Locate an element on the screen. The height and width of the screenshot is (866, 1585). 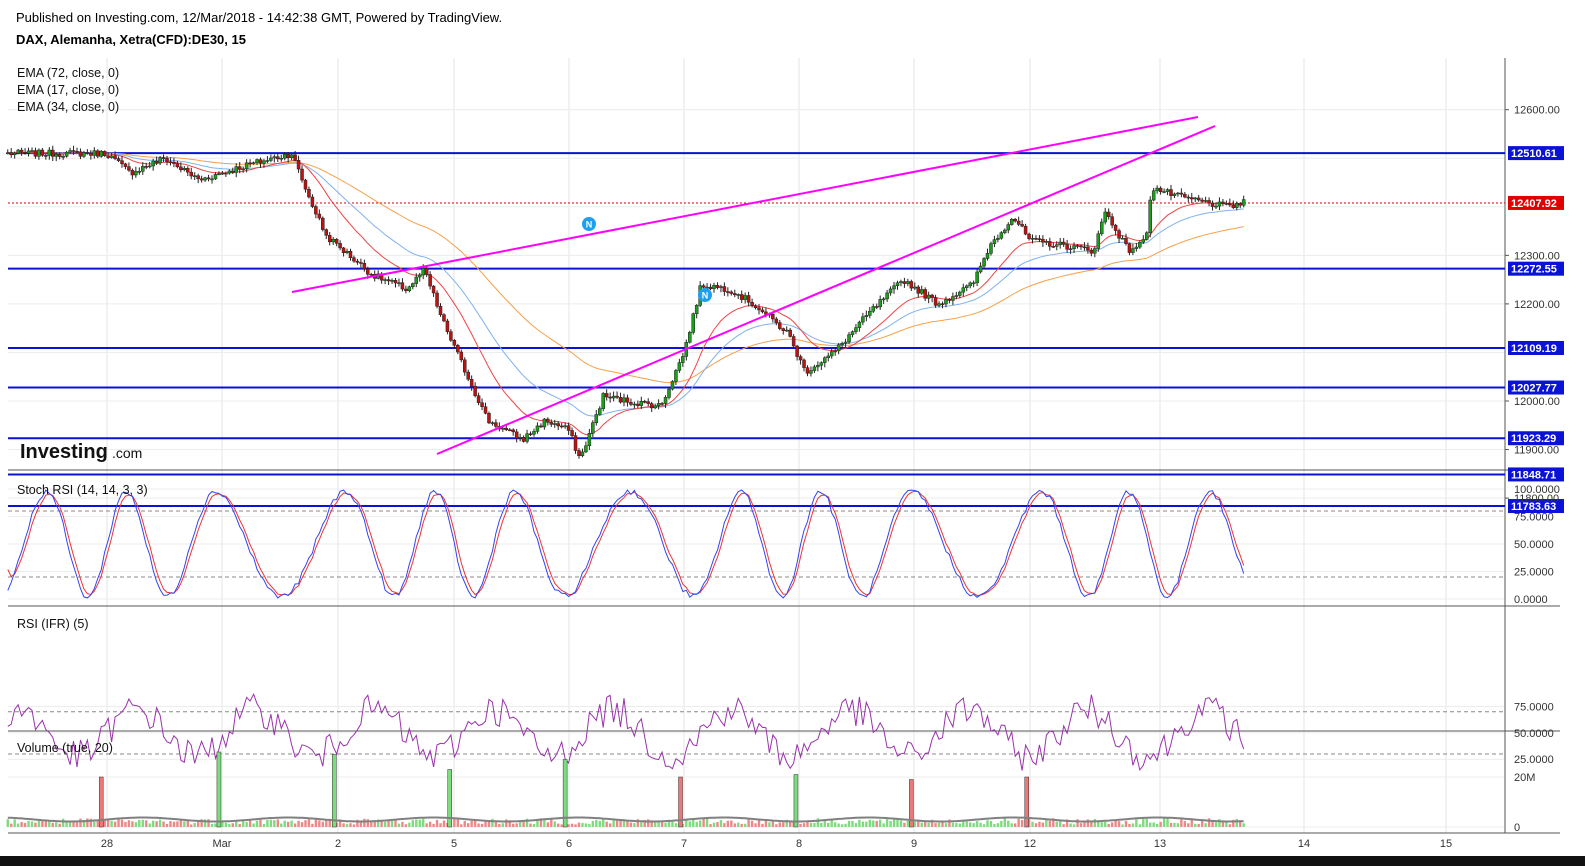
volume-label: Volume (true, 20) is located at coordinates (65, 748).